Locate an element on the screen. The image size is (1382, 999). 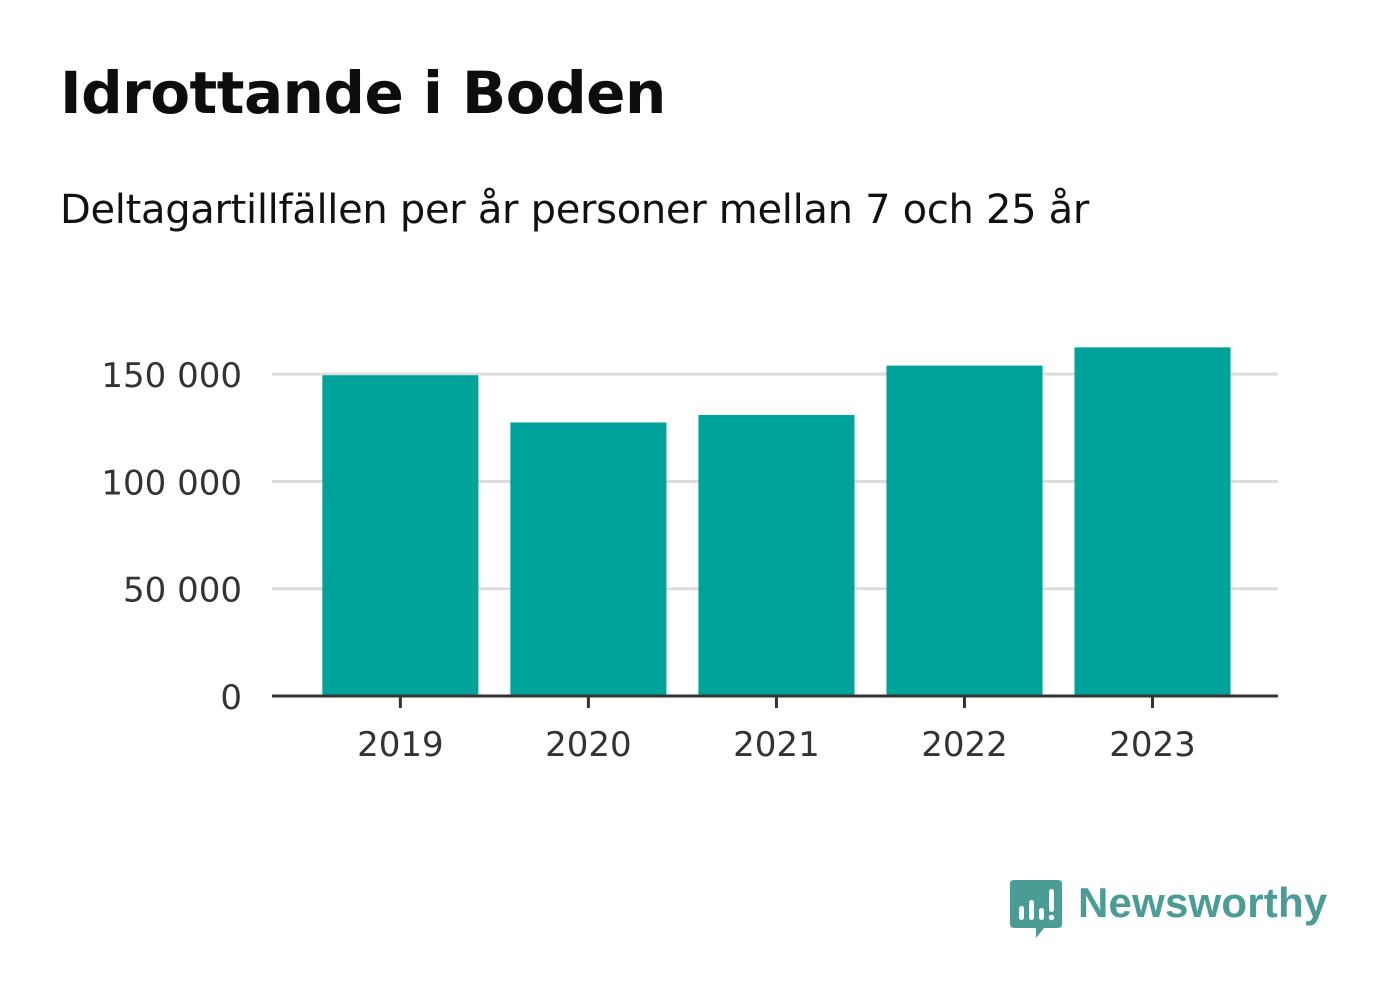
x-tick-label: 2021 is located at coordinates (776, 745).